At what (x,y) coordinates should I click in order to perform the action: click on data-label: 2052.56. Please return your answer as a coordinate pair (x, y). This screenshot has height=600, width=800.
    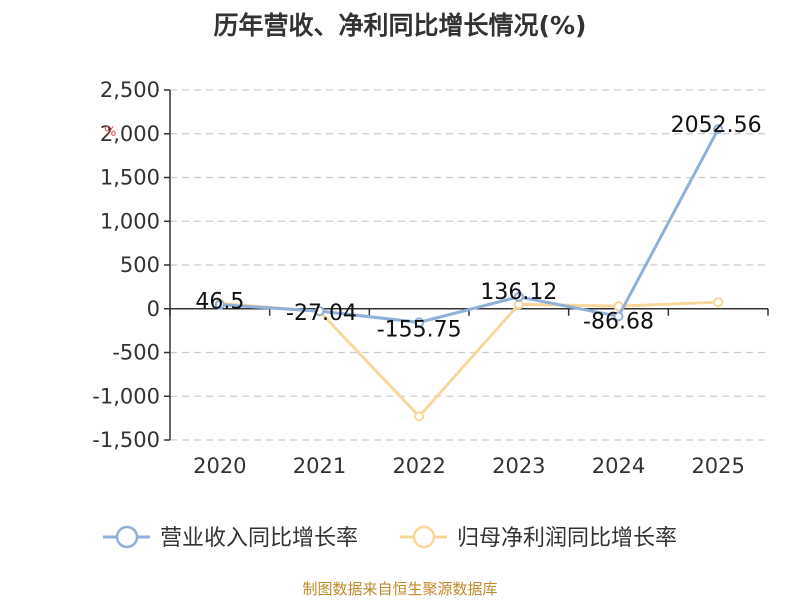
    Looking at the image, I should click on (716, 125).